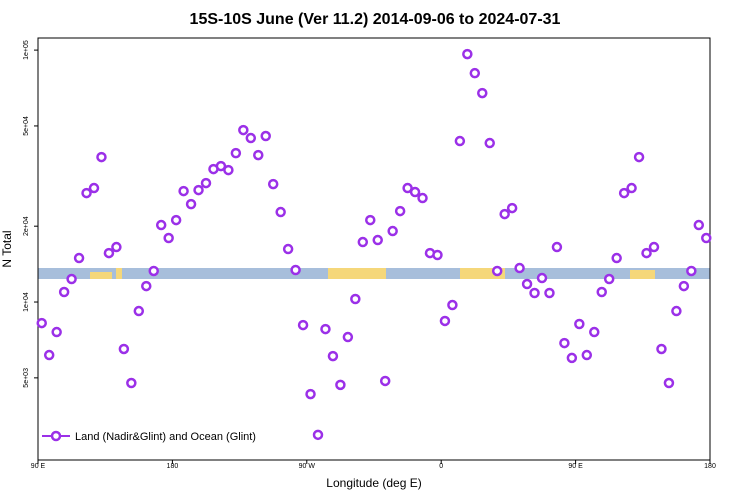 This screenshot has width=750, height=500. I want to click on x-tick-label: 0, so click(441, 466).